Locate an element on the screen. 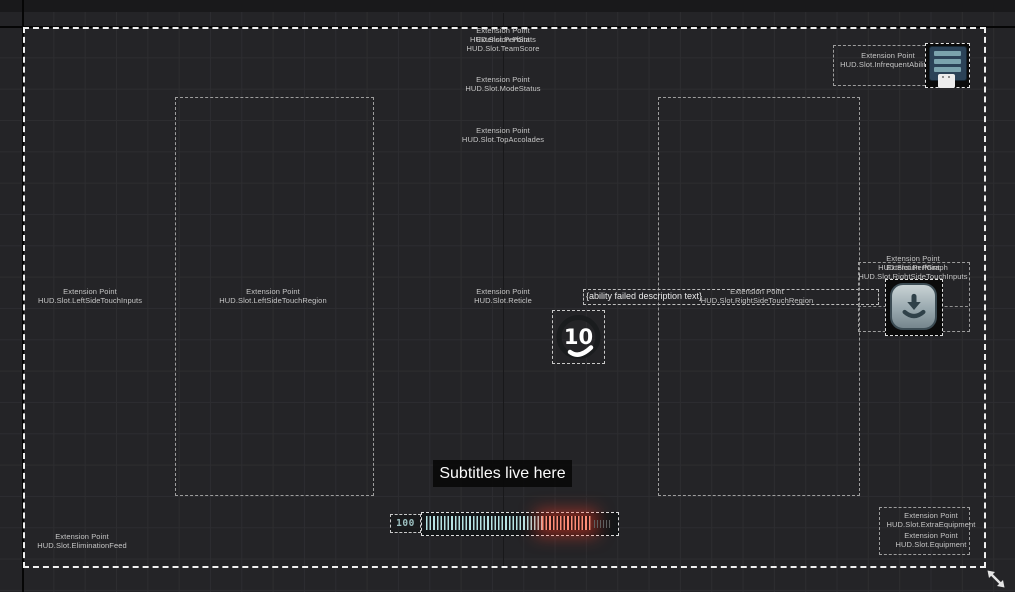 The width and height of the screenshot is (1015, 592). extension-point-slot: HUD.Slot.LeftSideTouchInputs is located at coordinates (90, 300).